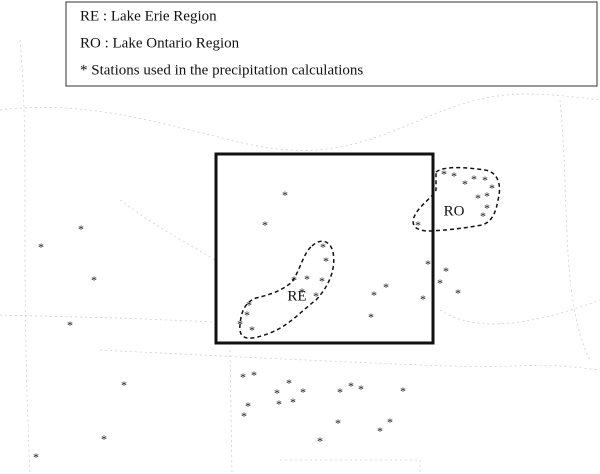  What do you see at coordinates (148, 16) in the screenshot?
I see `legend-item: RE : Lake Erie Region` at bounding box center [148, 16].